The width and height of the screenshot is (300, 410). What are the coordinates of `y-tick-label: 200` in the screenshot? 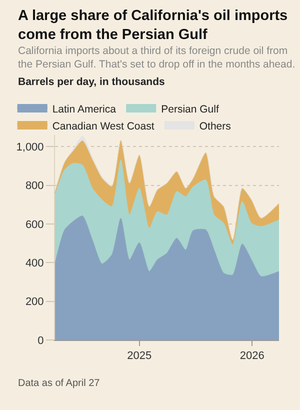 It's located at (34, 302).